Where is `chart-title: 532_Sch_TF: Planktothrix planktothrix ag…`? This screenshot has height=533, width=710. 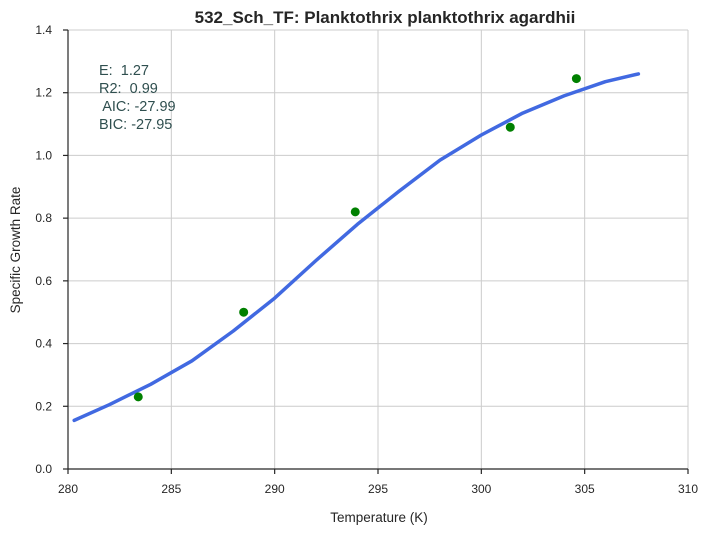 chart-title: 532_Sch_TF: Planktothrix planktothrix ag… is located at coordinates (385, 17).